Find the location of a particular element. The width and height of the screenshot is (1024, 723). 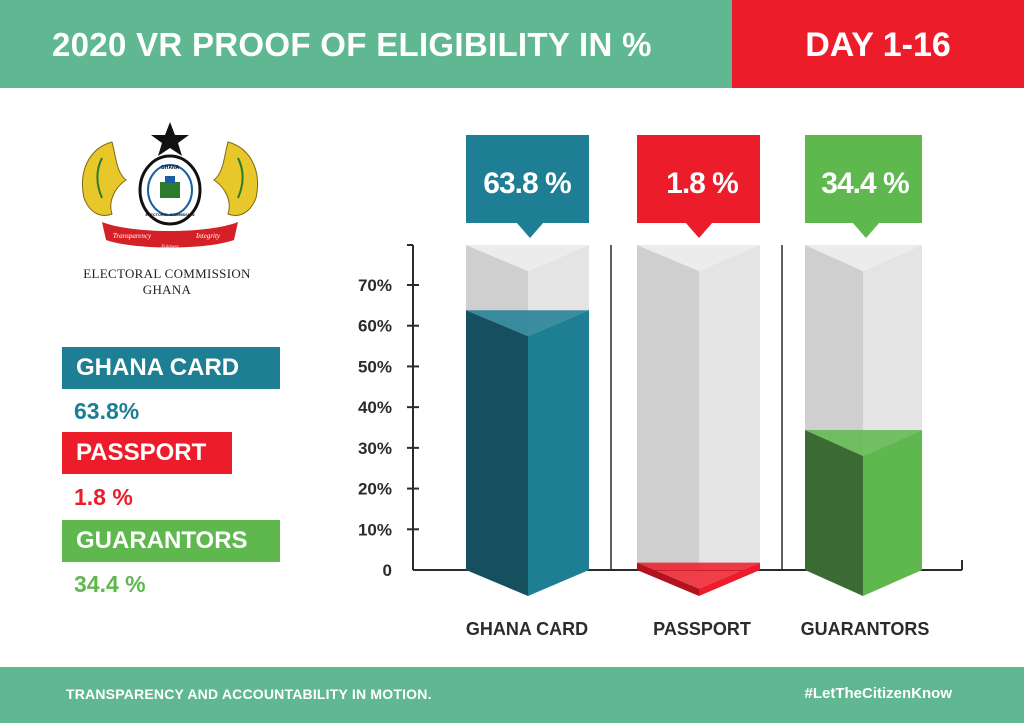

y-tick-label: 40% is located at coordinates (375, 407).